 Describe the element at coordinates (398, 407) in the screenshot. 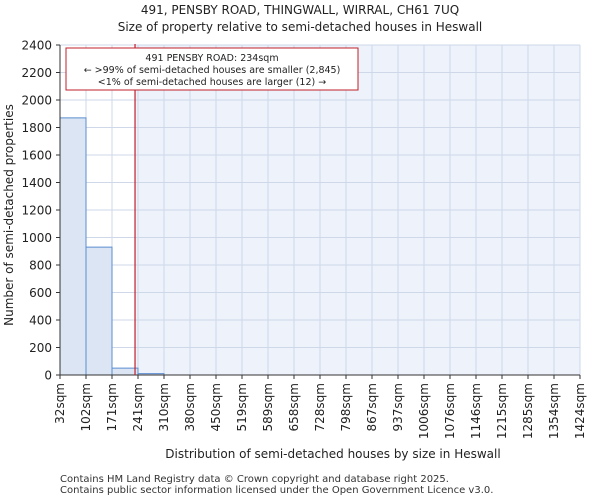

I see `x-tick-label: 937sqm` at that location.